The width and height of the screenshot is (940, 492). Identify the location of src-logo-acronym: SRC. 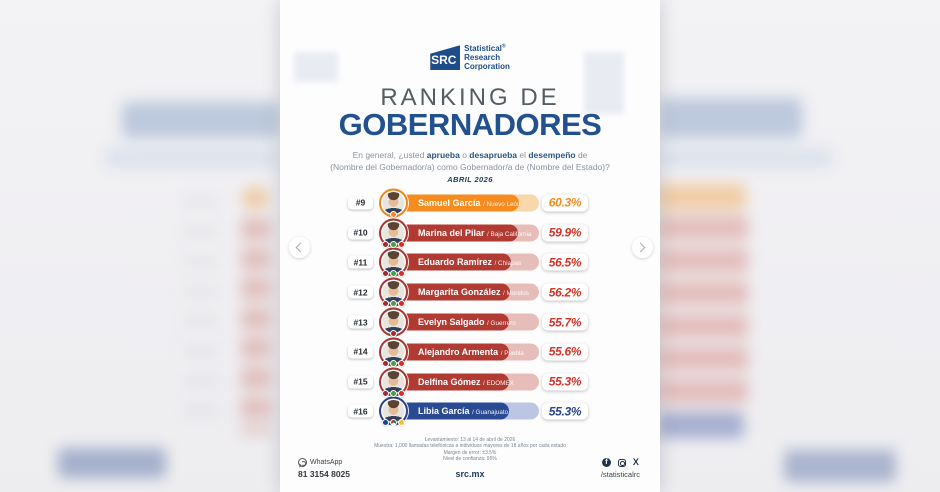
(444, 60).